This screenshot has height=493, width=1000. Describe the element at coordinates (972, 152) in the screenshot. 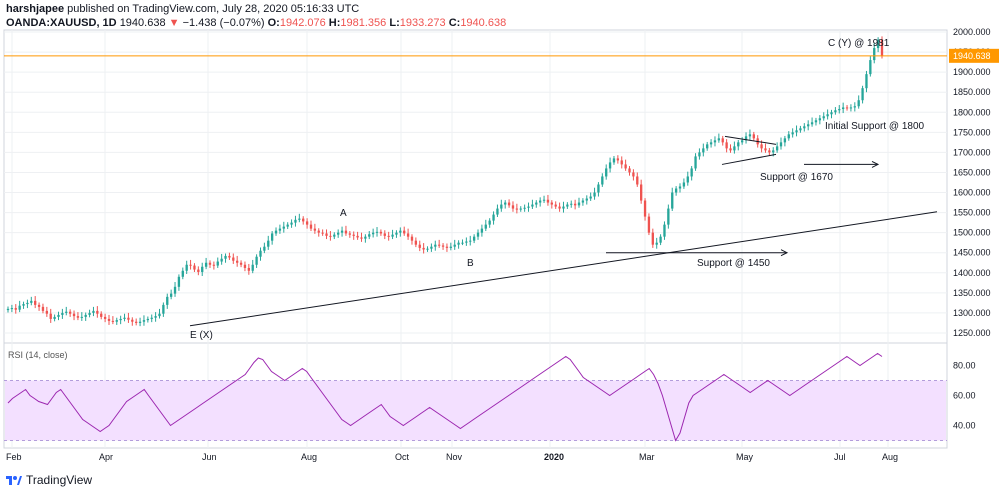

I see `price-tick-label: 1700.000` at that location.